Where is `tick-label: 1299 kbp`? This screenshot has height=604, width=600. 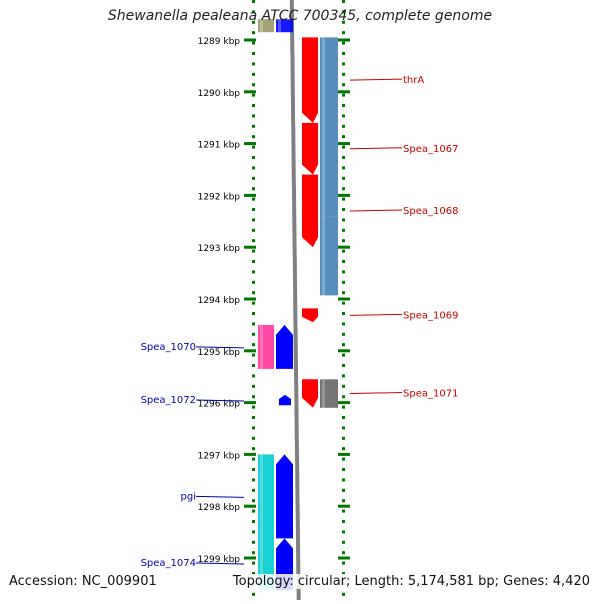 tick-label: 1299 kbp is located at coordinates (219, 560).